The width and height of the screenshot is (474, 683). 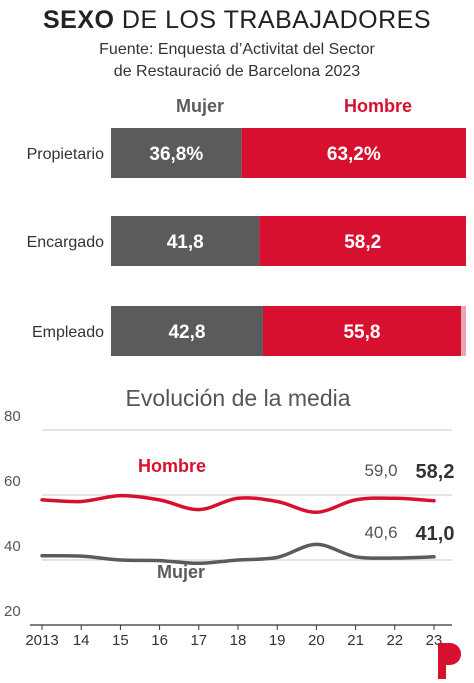 I want to click on y-tick-label: 60, so click(x=12, y=481).